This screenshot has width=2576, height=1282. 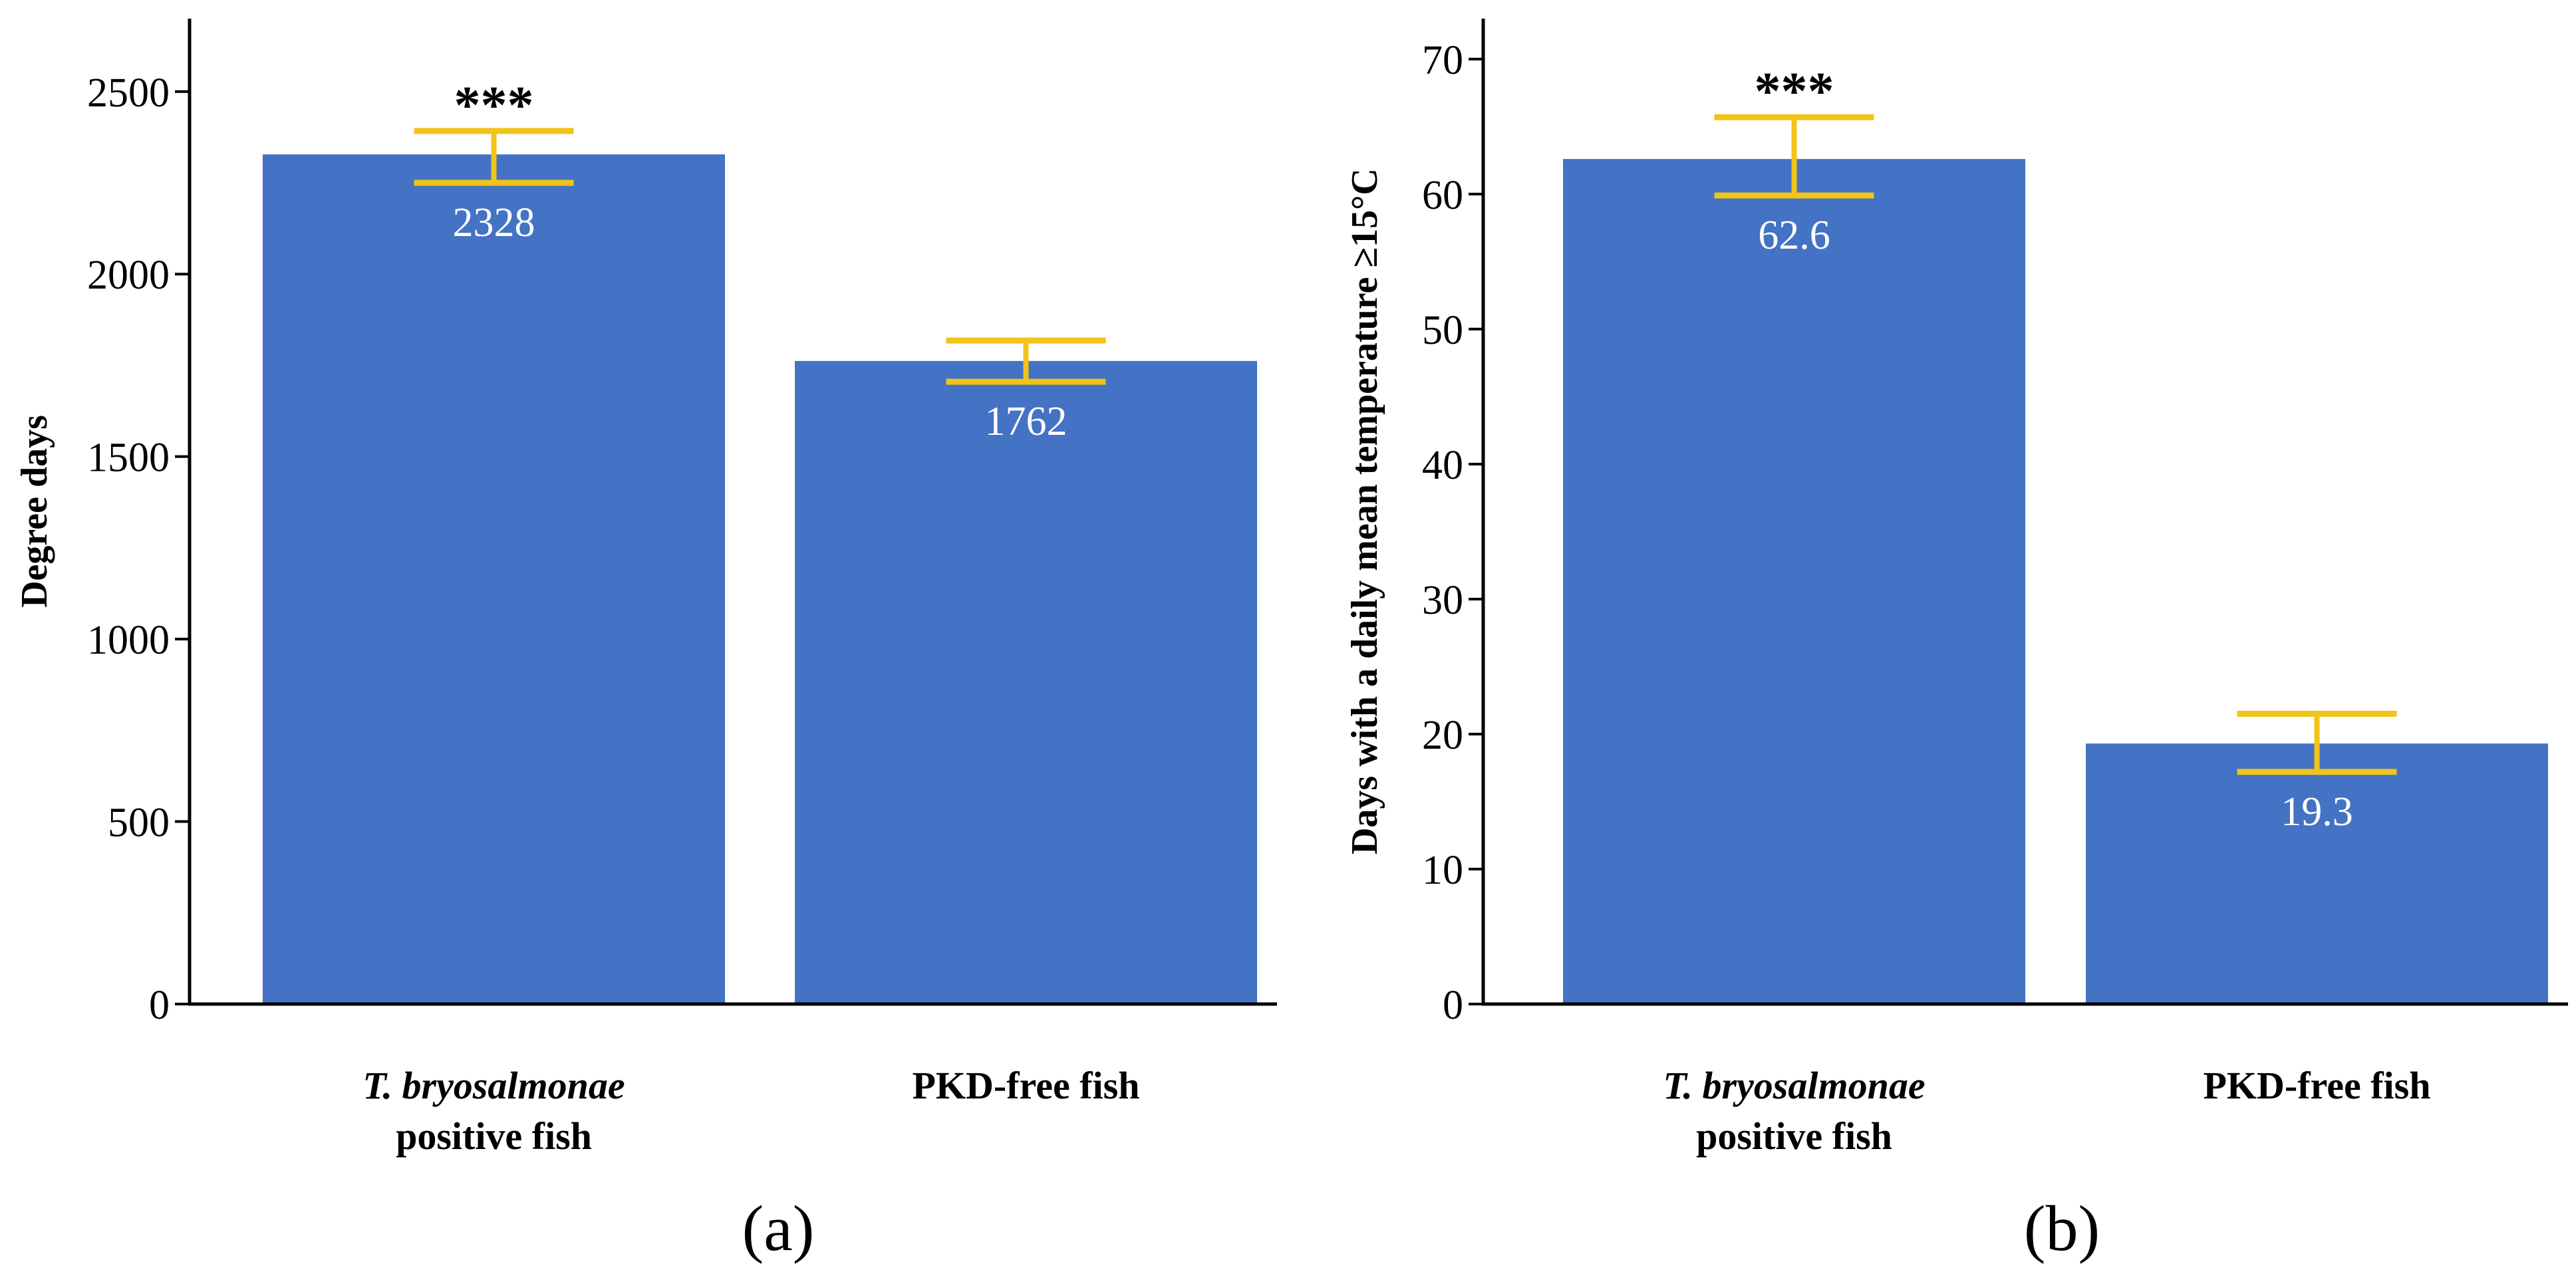 I want to click on y-tick-label: 10, so click(x=1442, y=870).